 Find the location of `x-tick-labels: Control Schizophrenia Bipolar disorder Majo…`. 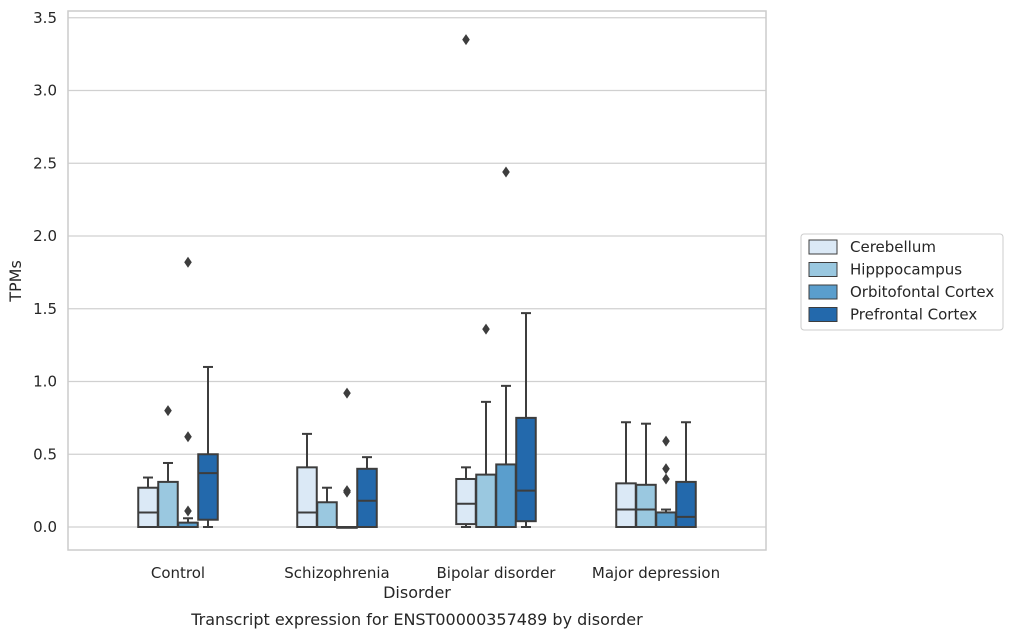

x-tick-labels: Control Schizophrenia Bipolar disorder Majo… is located at coordinates (435, 573).